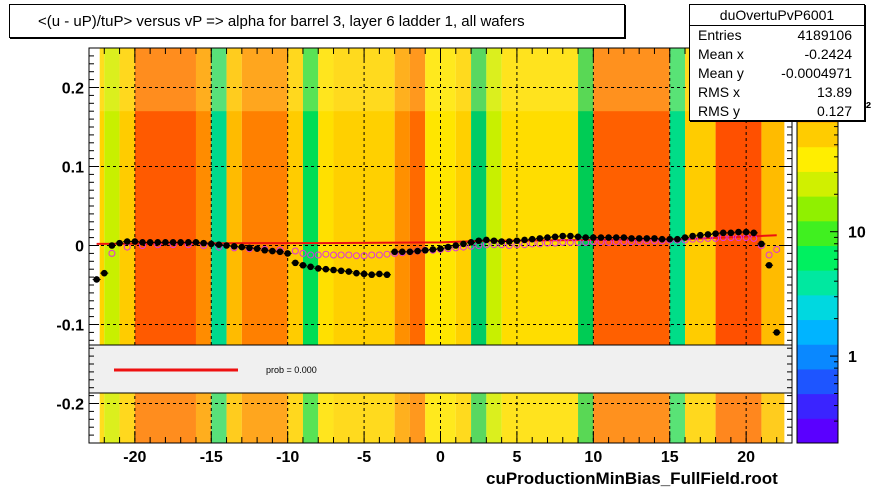  Describe the element at coordinates (777, 92) in the screenshot. I see `stats-row-rms-x: RMS x 13.89` at that location.